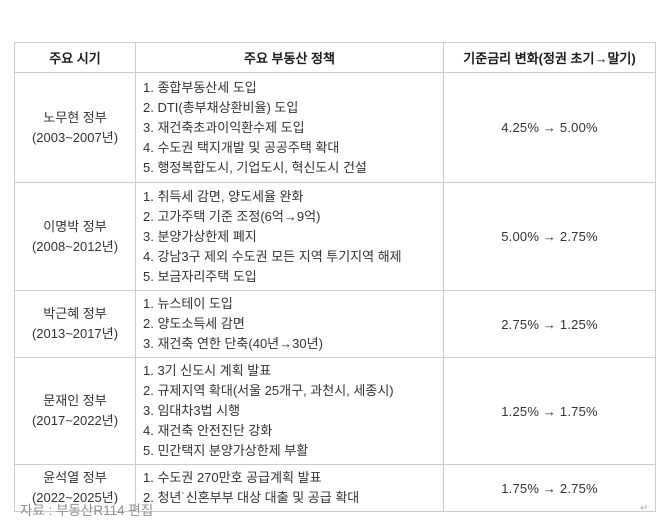  I want to click on government-name: 박근혜 정부, so click(75, 313).